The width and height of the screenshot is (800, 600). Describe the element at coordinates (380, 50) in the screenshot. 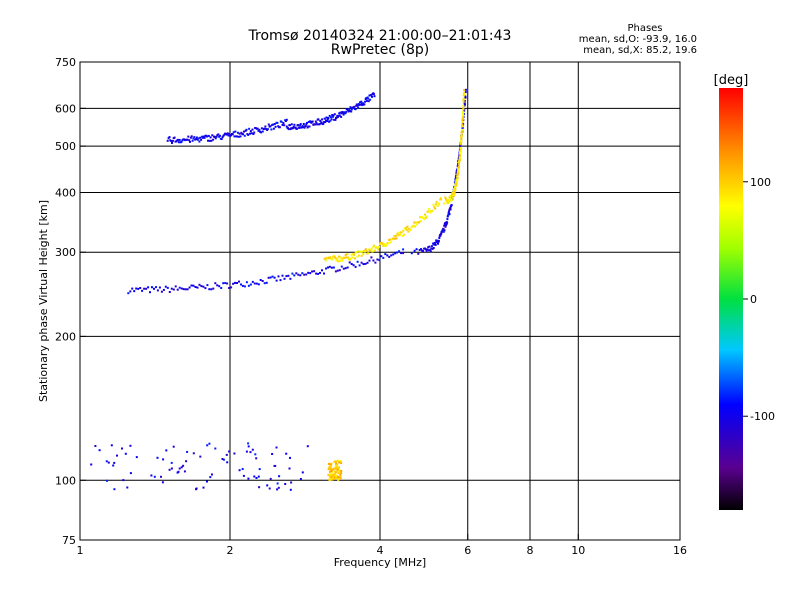

I see `chart-subtitle: RwPretec (8p)` at that location.